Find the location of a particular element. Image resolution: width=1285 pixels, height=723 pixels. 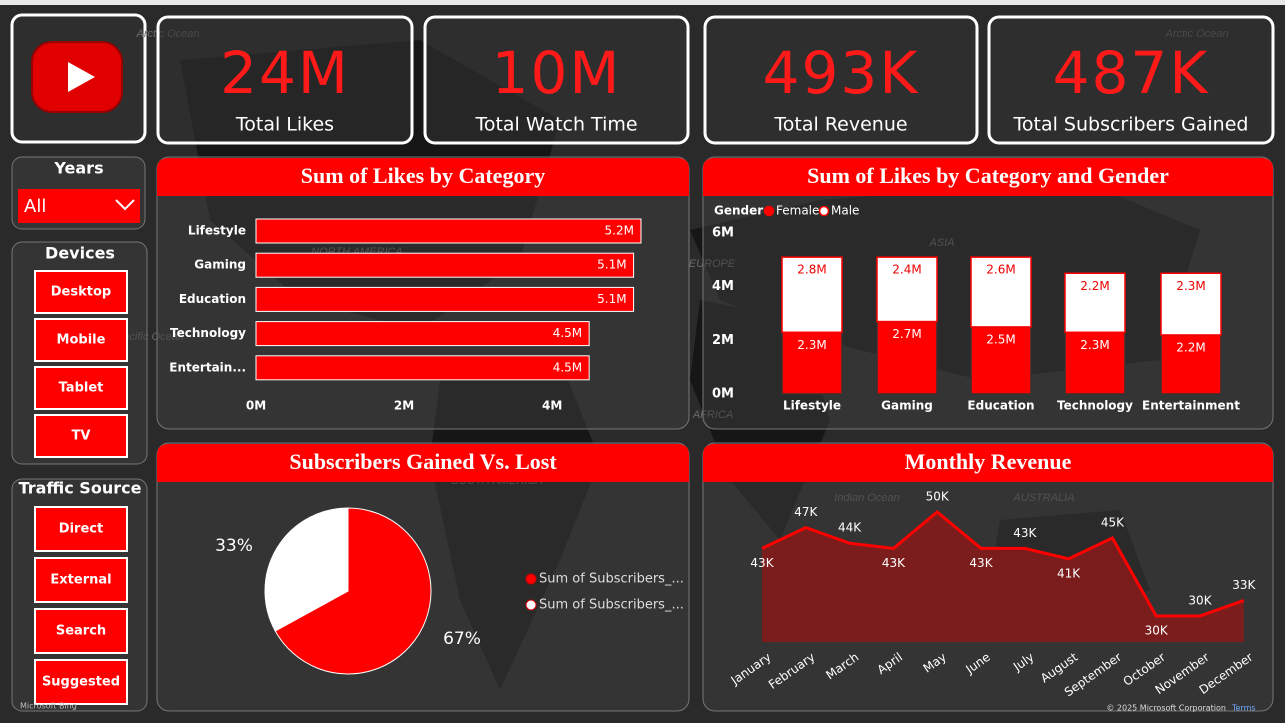

data-label: 45K is located at coordinates (1113, 523).